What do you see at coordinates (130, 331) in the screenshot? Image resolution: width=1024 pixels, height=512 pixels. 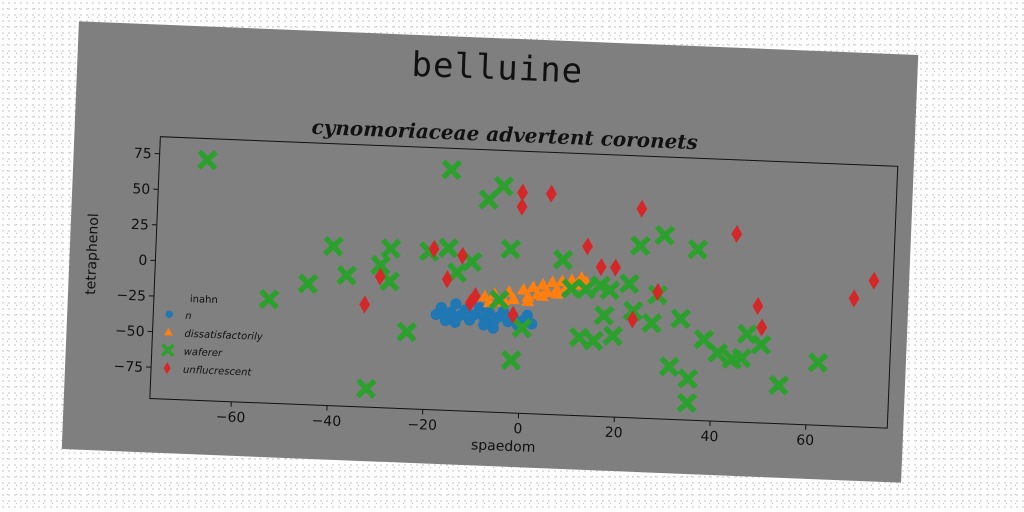 I see `y-tick-label: −50` at bounding box center [130, 331].